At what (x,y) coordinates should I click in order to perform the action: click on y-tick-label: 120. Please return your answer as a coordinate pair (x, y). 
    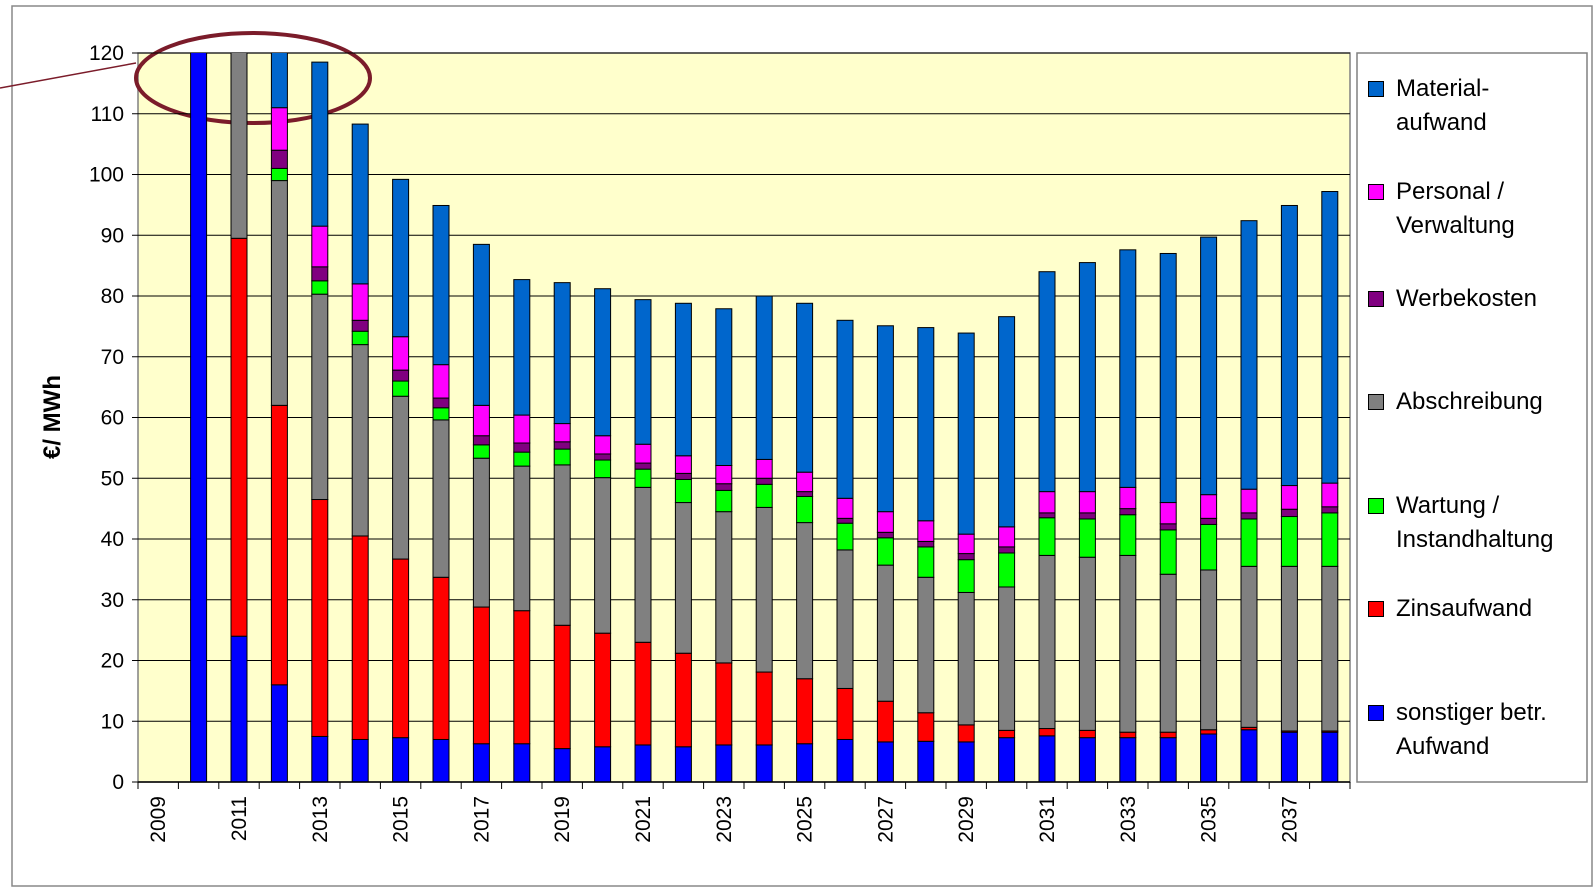
    Looking at the image, I should click on (106, 53).